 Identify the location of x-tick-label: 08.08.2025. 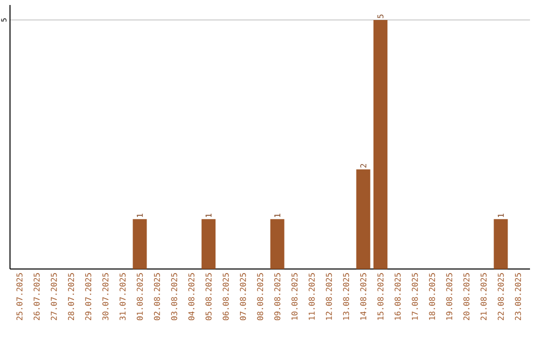
(260, 296).